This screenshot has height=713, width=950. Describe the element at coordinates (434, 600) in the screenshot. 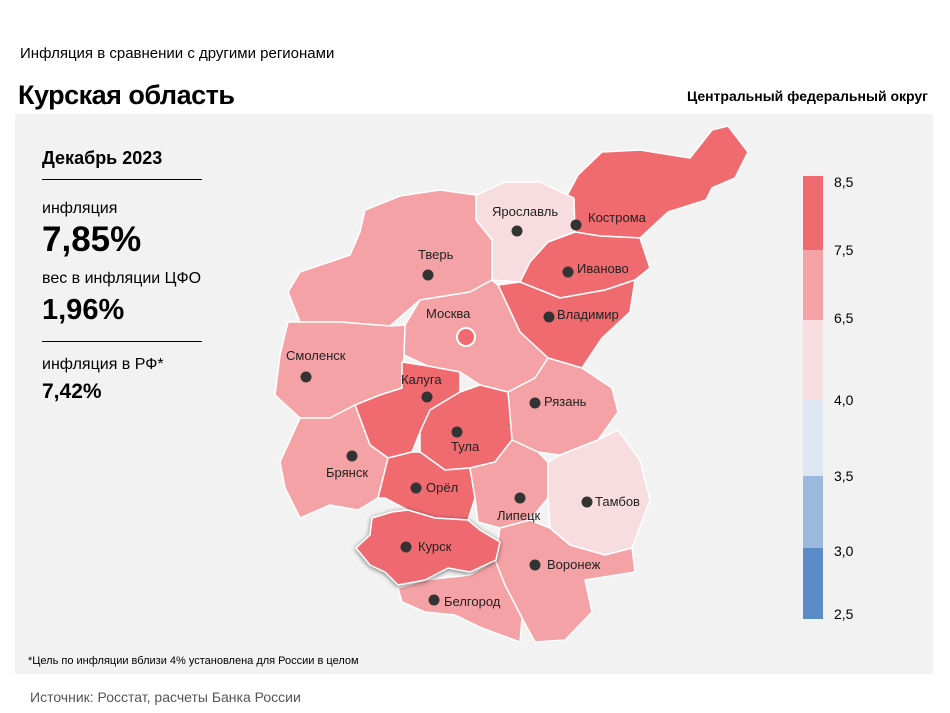

I see `dot-belgorod` at that location.